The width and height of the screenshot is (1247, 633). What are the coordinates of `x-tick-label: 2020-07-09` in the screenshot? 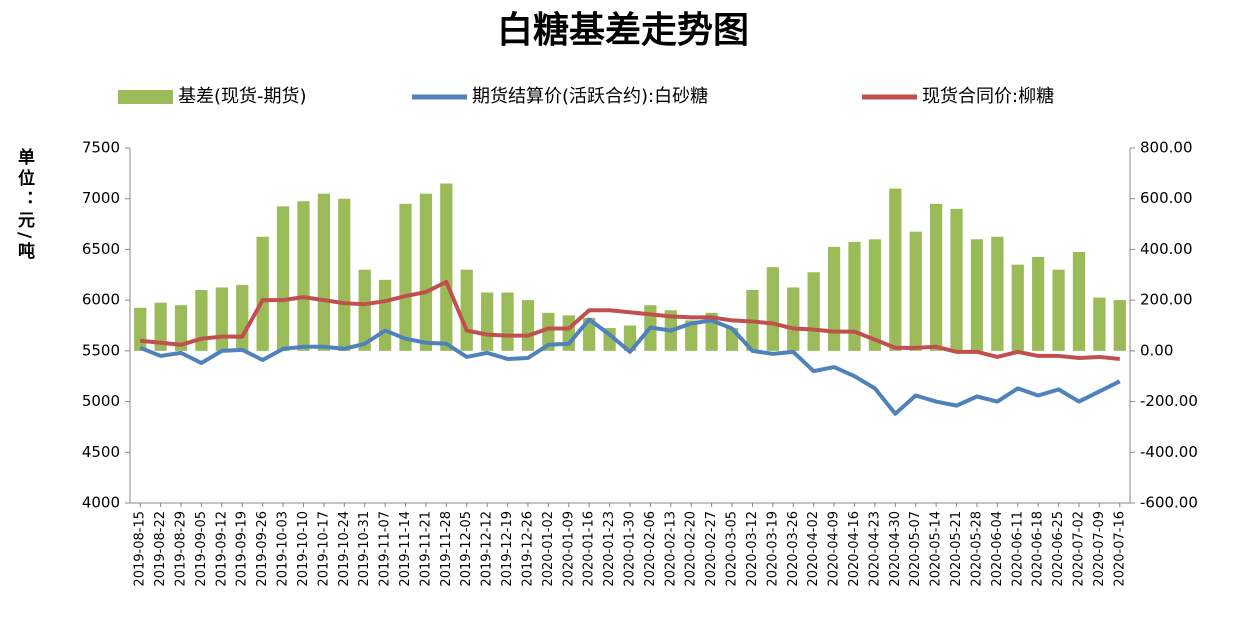 It's located at (1099, 549).